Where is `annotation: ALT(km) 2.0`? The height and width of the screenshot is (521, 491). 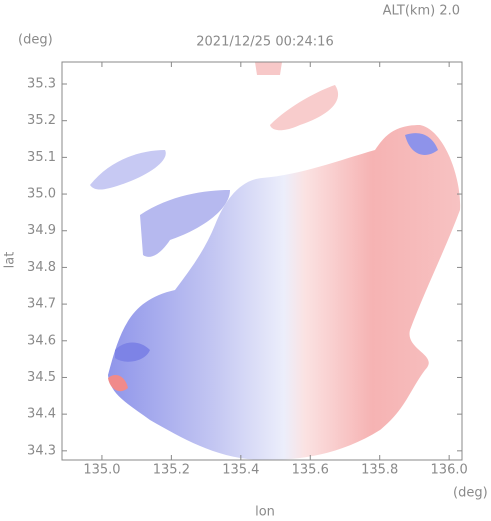
annotation: ALT(km) 2.0 is located at coordinates (421, 11).